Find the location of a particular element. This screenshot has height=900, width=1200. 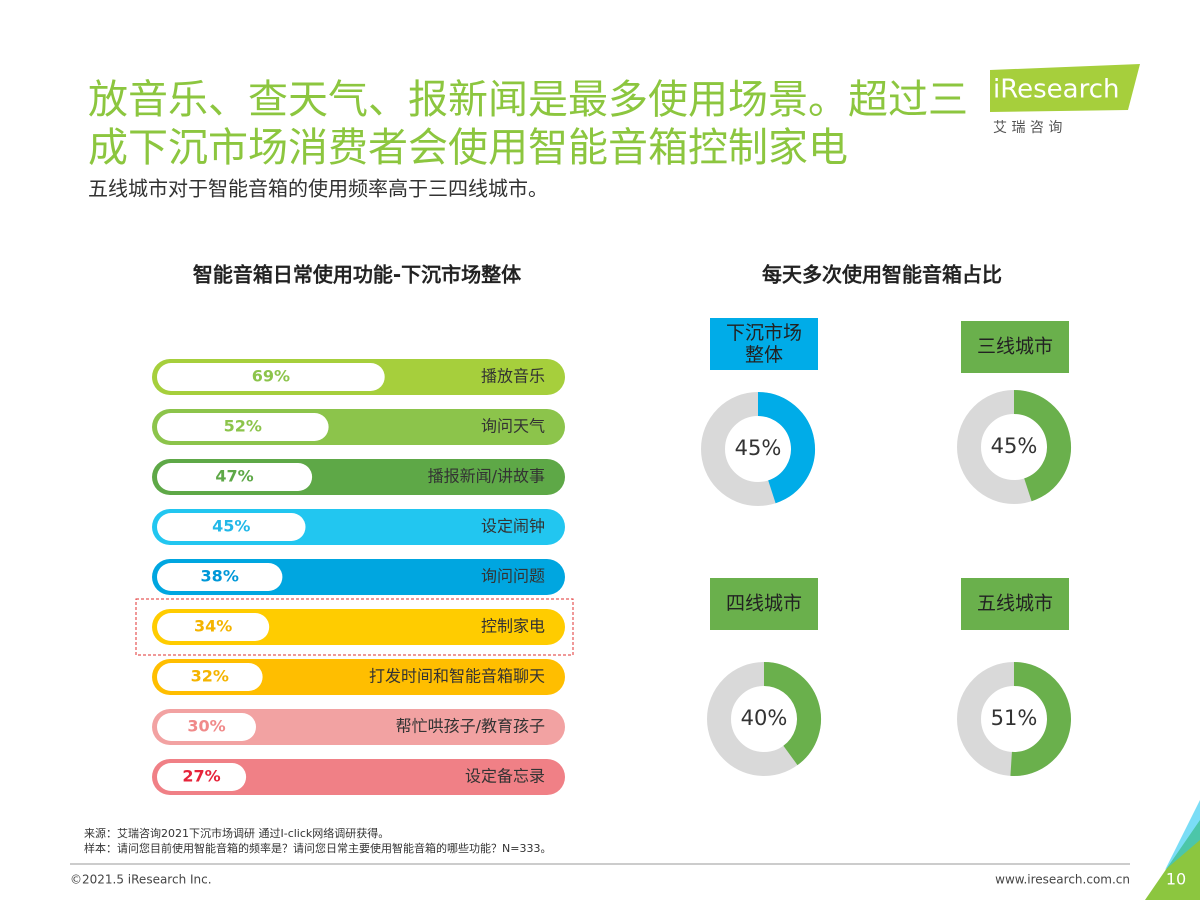

donut-label: 五线城市 is located at coordinates (1015, 604).